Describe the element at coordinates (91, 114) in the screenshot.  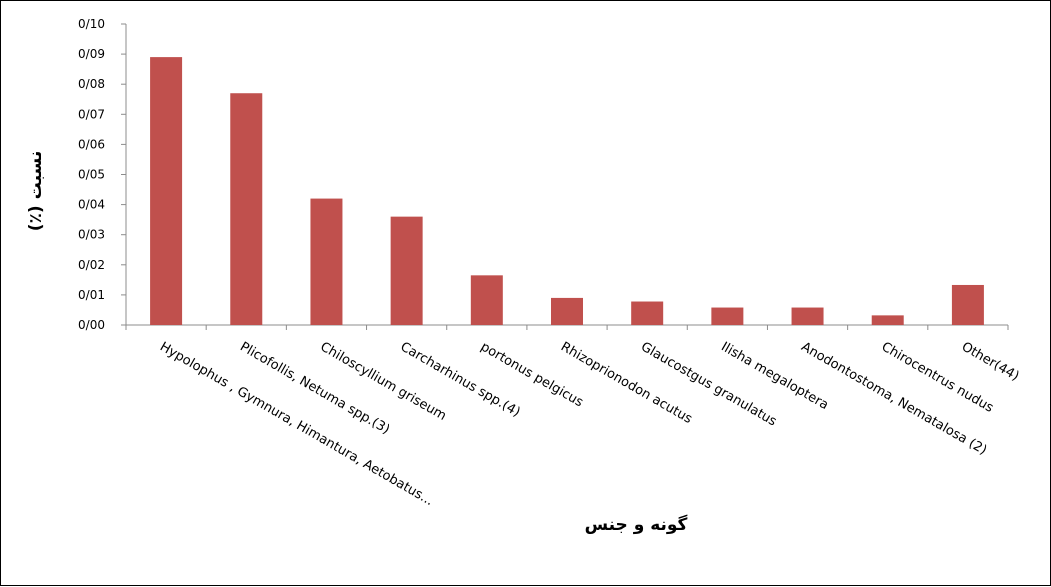
I see `y-tick-label: 0/07` at that location.